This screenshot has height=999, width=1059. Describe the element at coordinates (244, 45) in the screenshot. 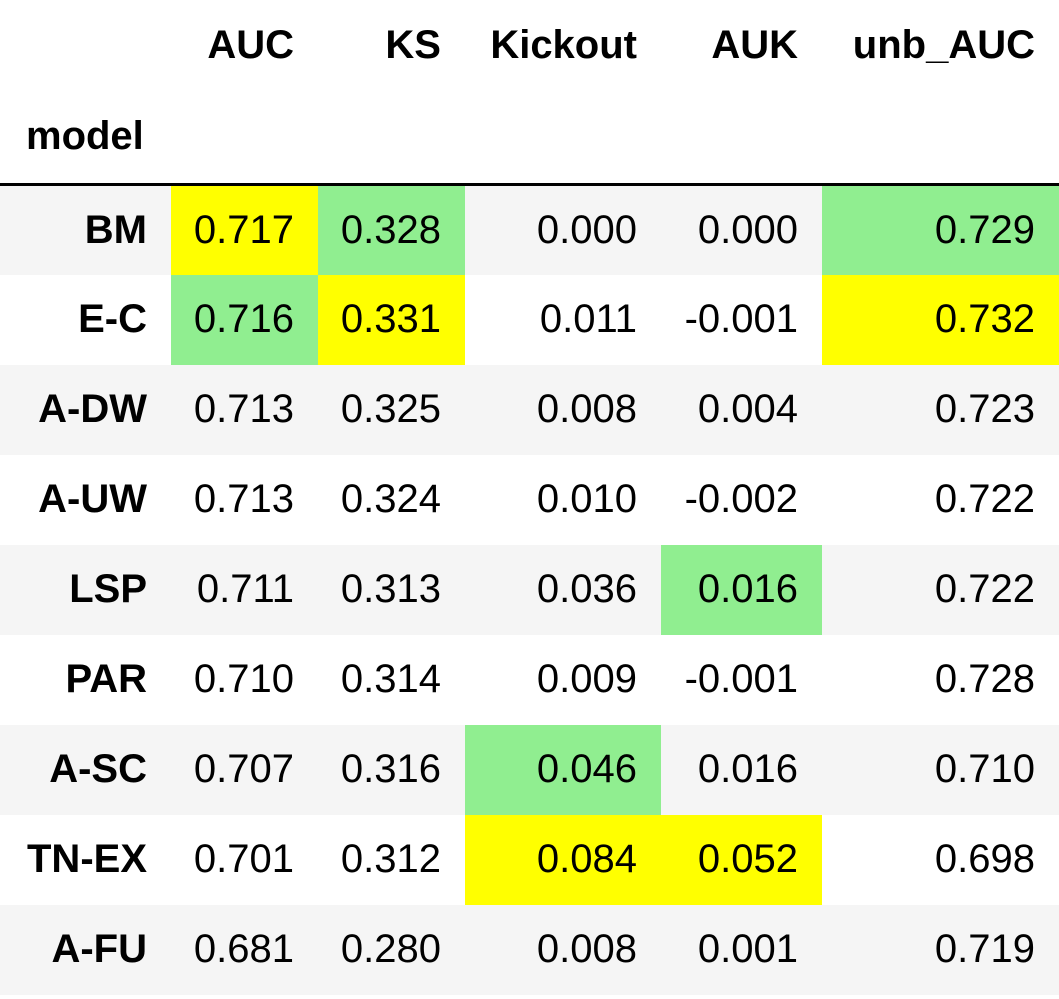

I see `column-header-auc: AUC` at that location.